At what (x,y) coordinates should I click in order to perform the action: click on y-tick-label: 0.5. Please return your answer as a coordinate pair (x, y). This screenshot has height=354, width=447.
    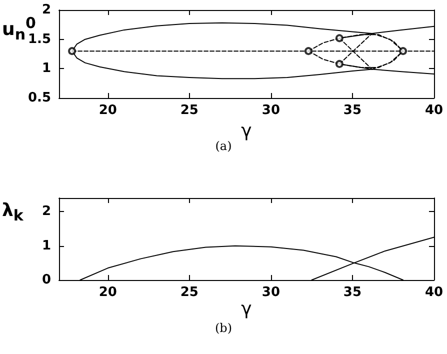
    Looking at the image, I should click on (39, 98).